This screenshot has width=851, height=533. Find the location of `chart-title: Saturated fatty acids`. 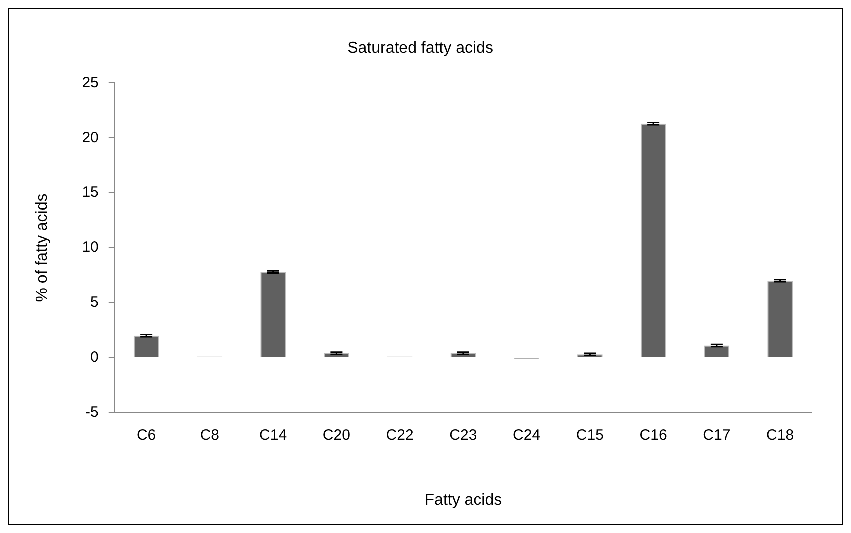

chart-title: Saturated fatty acids is located at coordinates (421, 49).